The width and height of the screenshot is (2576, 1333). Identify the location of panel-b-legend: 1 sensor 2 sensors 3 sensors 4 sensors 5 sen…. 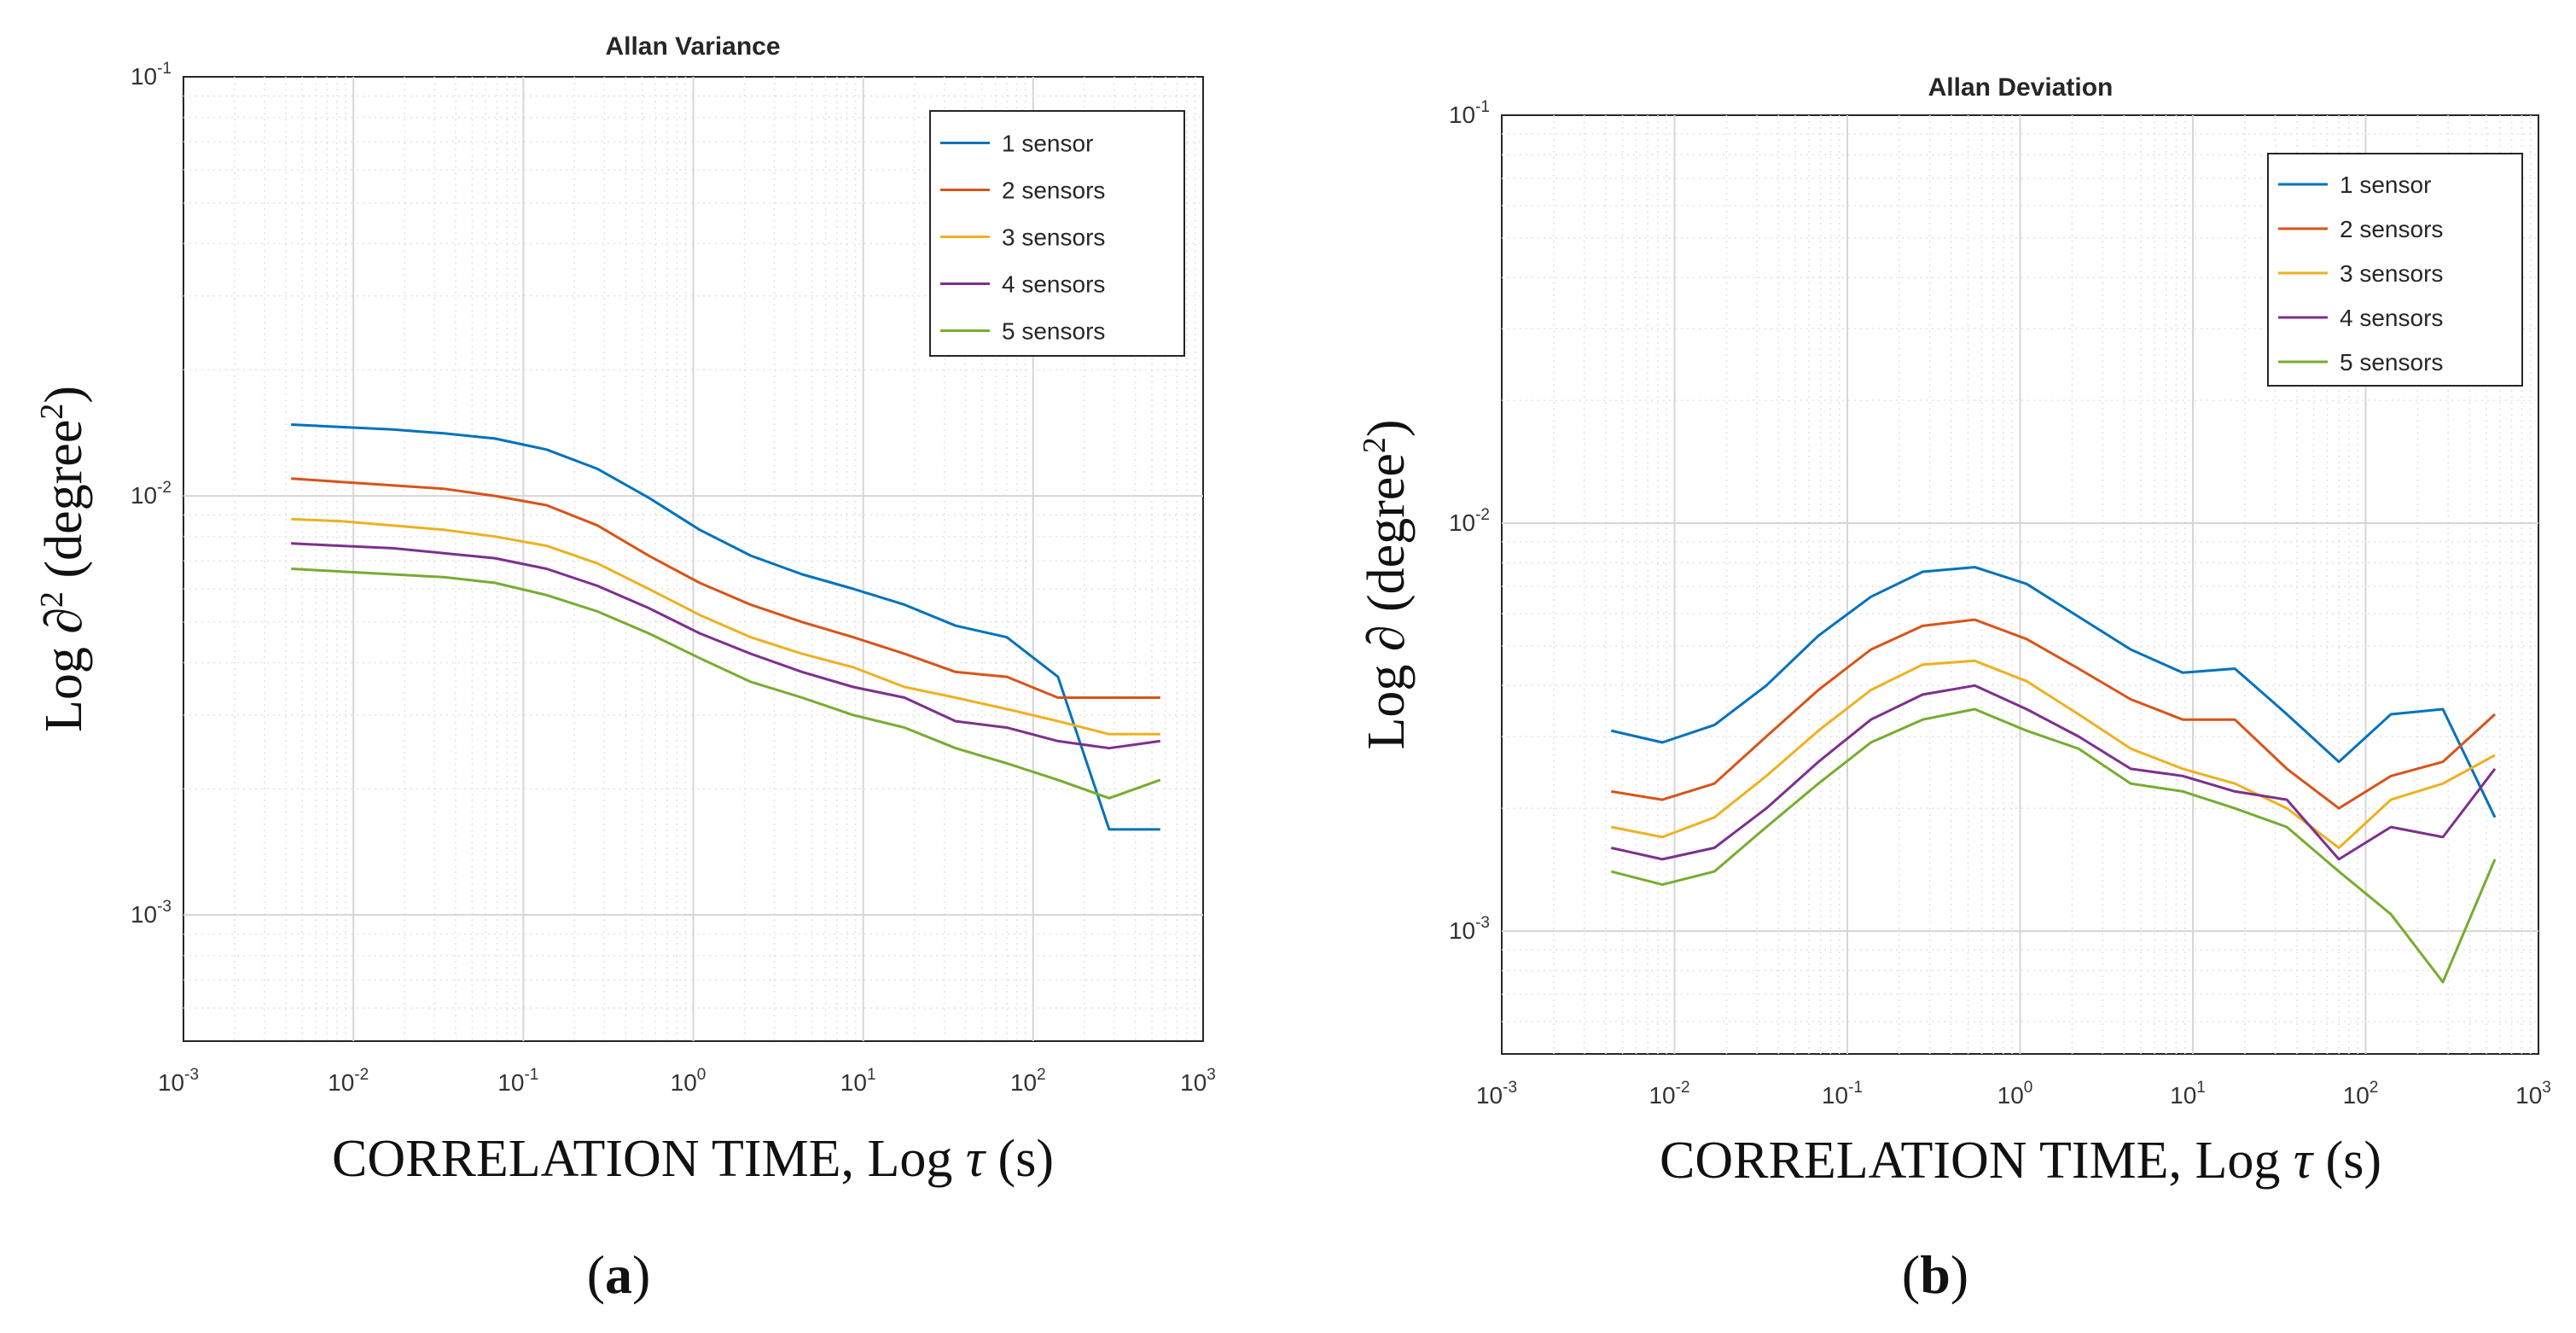
(2395, 270).